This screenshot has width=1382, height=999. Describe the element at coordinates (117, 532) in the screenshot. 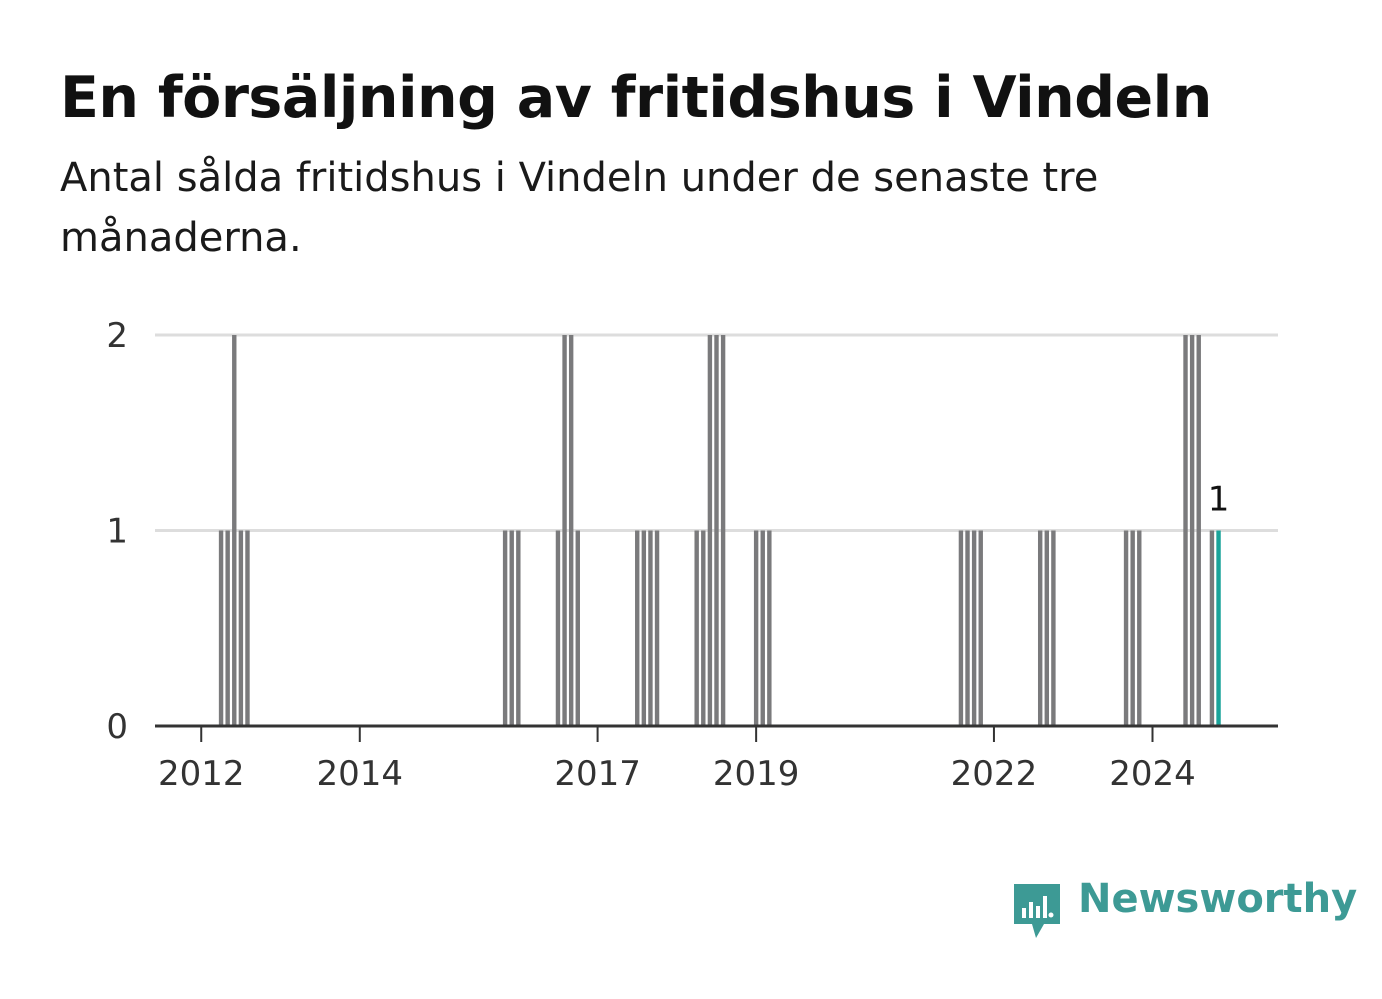

I see `y-tick-label: 1` at that location.